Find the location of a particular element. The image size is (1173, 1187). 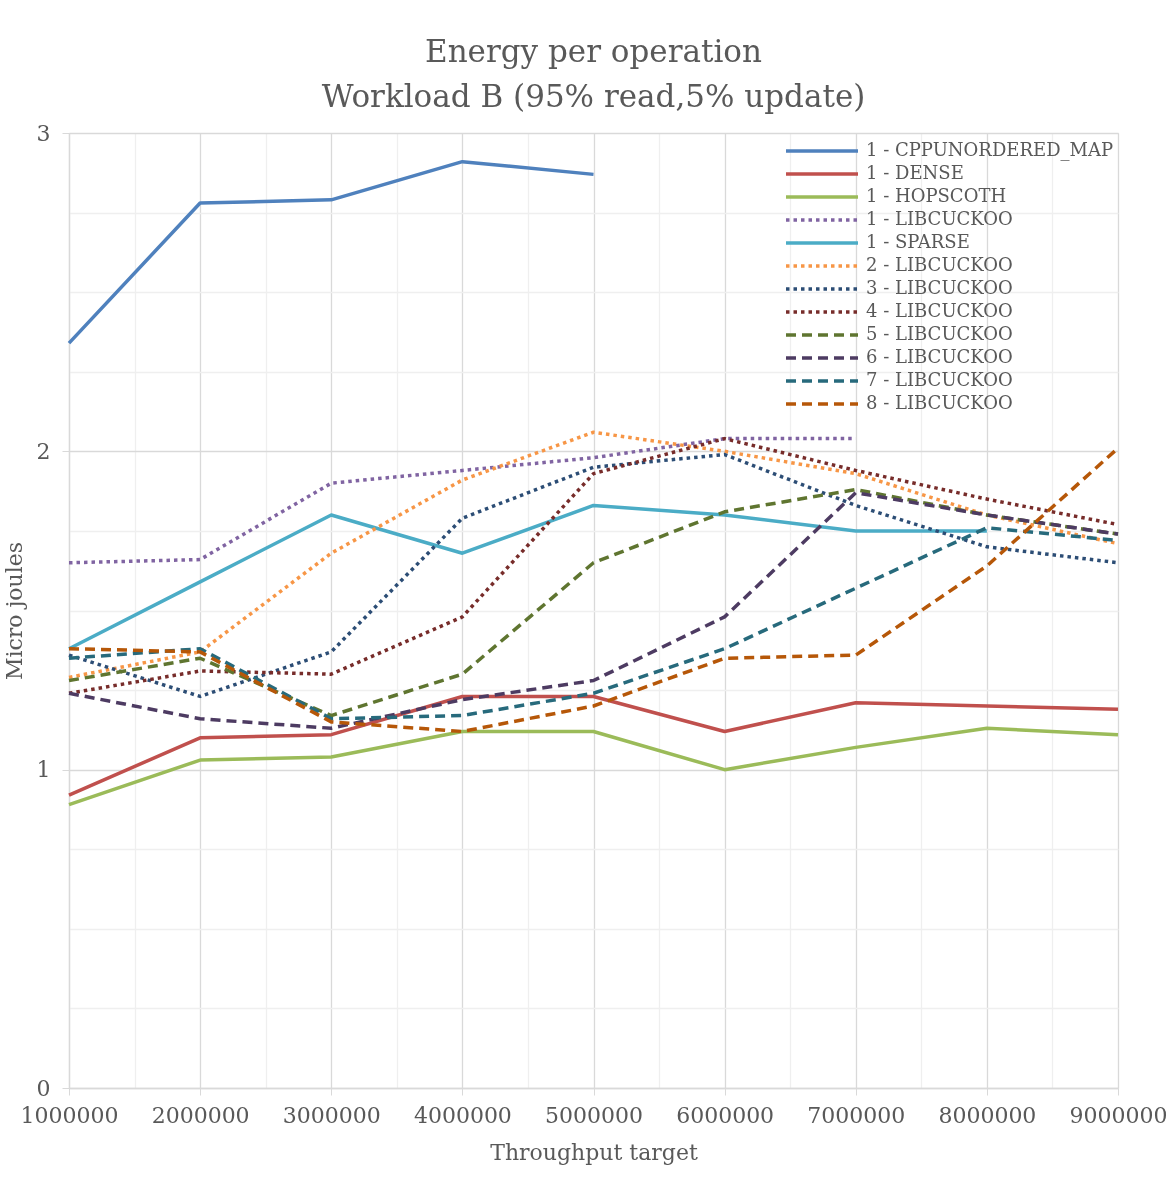

legend-label: 8 - LIBCUCKOO is located at coordinates (939, 402).